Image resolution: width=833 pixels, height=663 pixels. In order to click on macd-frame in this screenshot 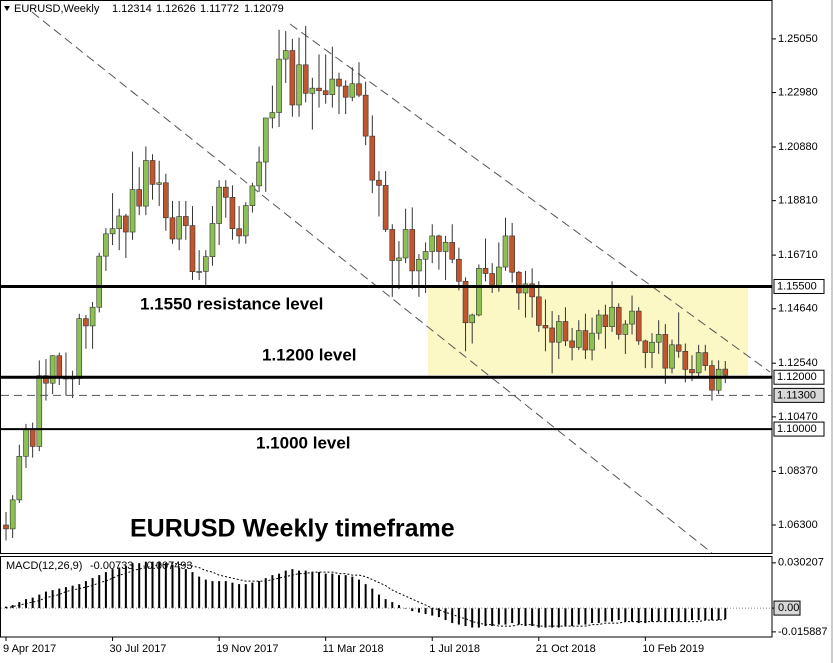, I will do `click(386, 597)`.